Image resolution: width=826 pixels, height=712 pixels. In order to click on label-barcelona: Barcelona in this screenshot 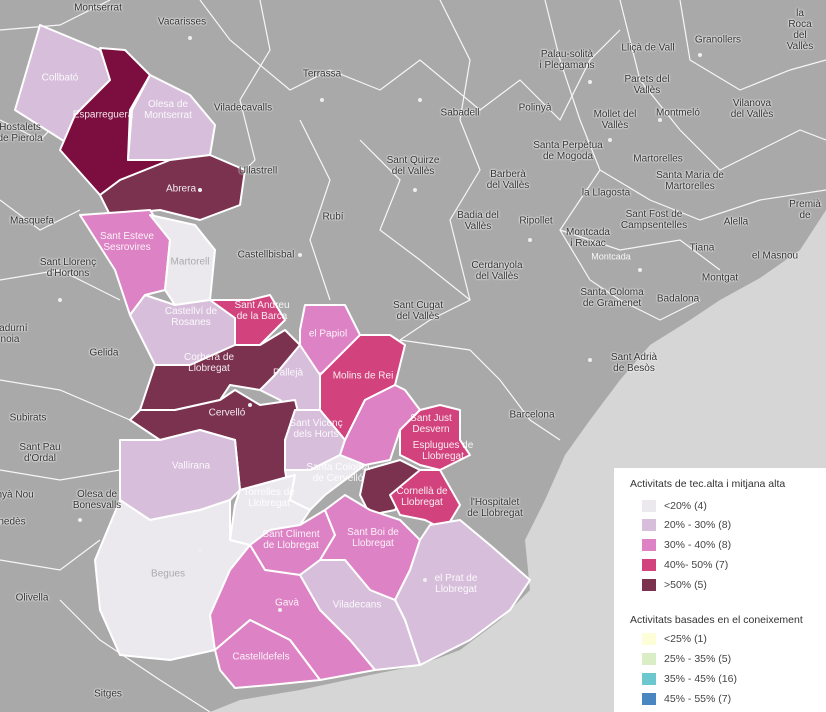, I will do `click(532, 415)`.